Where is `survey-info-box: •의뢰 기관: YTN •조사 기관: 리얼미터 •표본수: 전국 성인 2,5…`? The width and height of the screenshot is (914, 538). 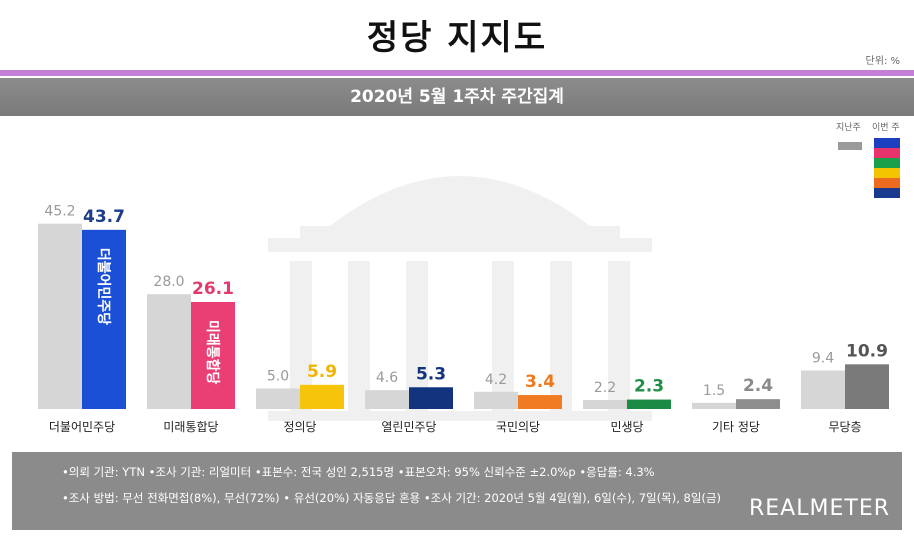 survey-info-box: •의뢰 기관: YTN •조사 기관: 리얼미터 •표본수: 전국 성인 2,5… is located at coordinates (457, 491).